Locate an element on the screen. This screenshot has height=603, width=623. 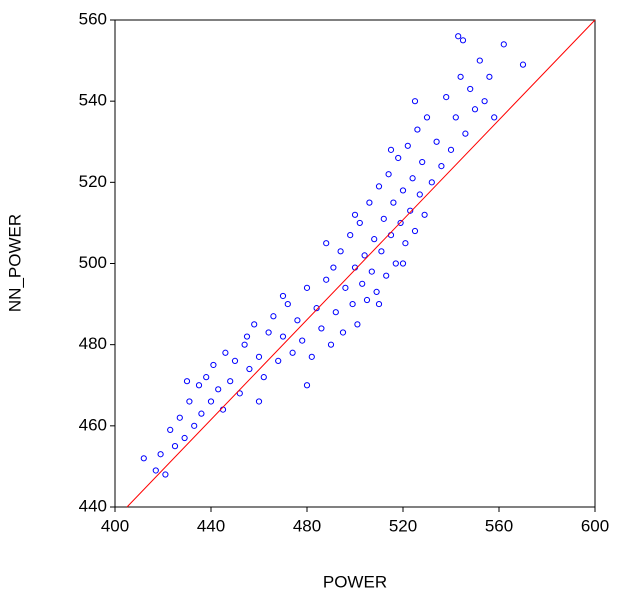
y-tick-label: 560 is located at coordinates (93, 18).